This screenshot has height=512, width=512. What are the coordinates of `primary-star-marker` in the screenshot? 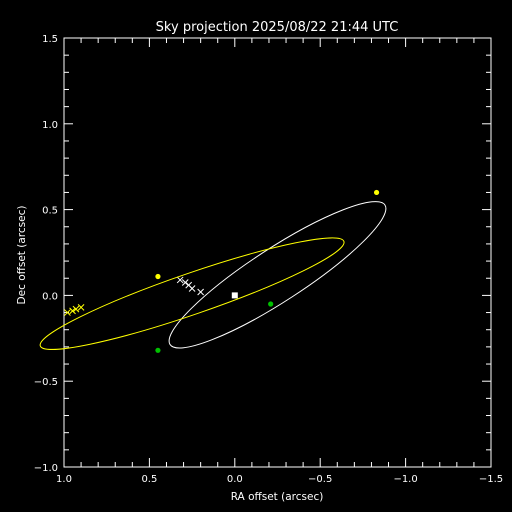 It's located at (234, 295).